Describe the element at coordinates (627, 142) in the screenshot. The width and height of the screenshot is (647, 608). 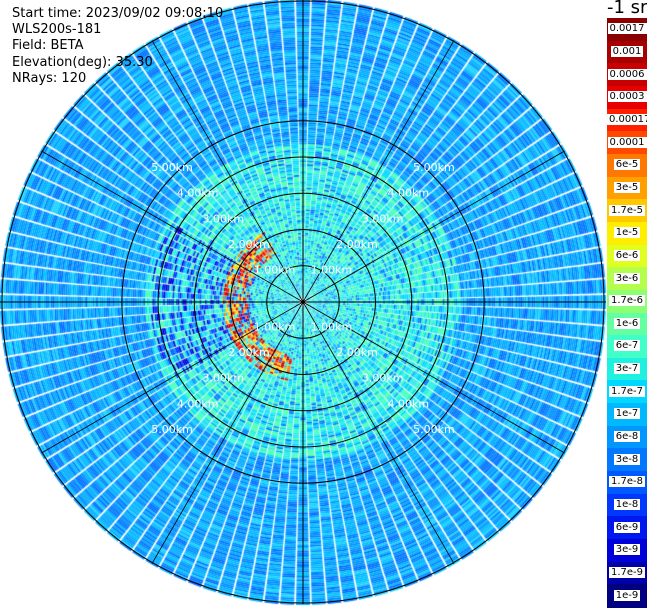
I see `colorbar-tick-label: 0.0001` at that location.